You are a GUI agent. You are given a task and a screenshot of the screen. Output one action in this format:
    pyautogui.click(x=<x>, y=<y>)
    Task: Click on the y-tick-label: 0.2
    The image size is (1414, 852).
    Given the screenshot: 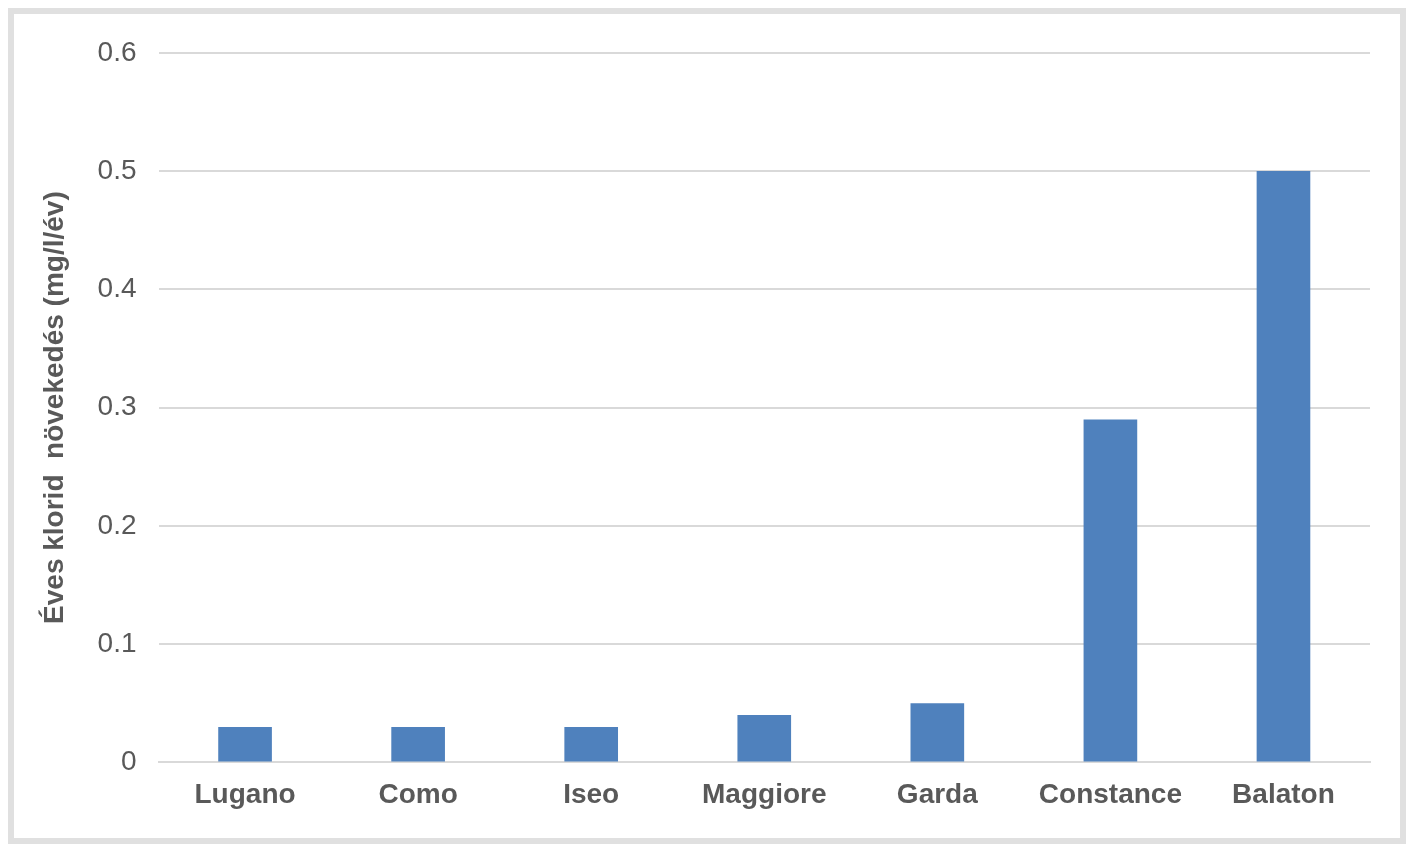 What is the action you would take?
    pyautogui.click(x=117, y=524)
    